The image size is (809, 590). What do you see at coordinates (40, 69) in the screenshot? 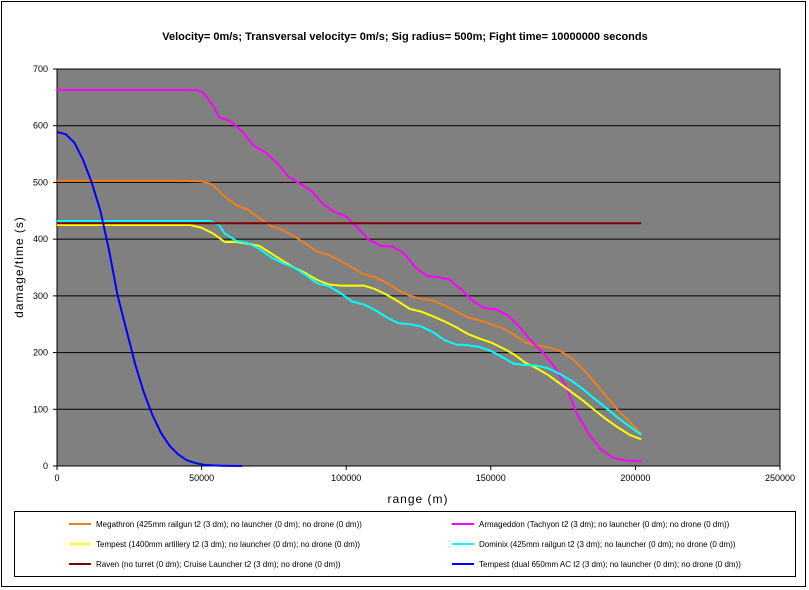
I see `y-tick-label: 700` at bounding box center [40, 69].